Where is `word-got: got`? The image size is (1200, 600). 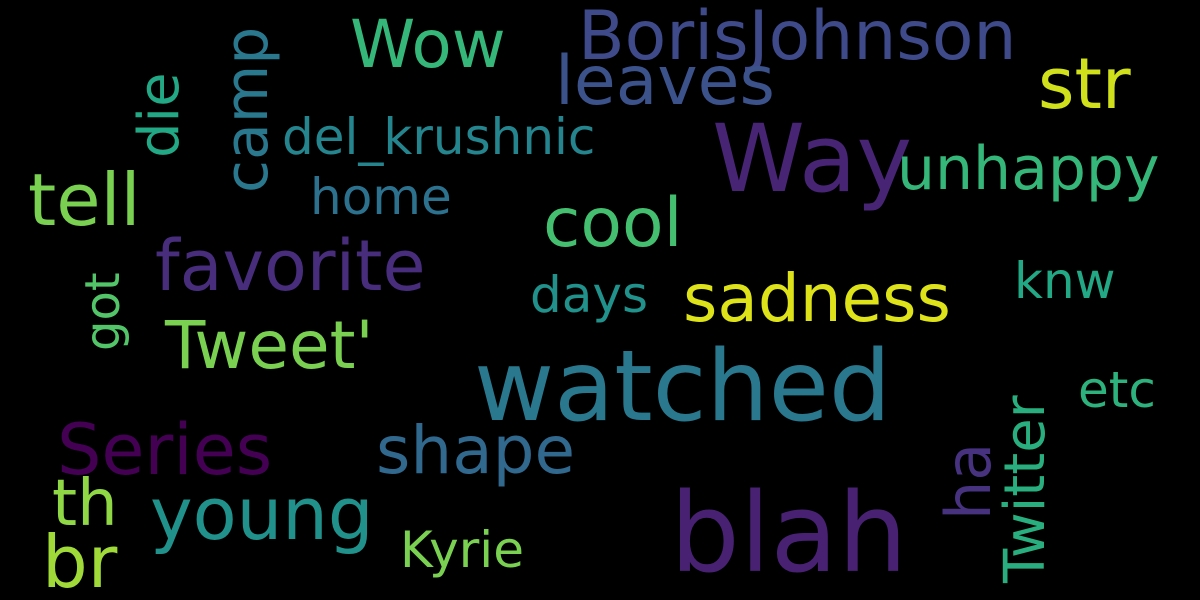 word-got: got is located at coordinates (103, 311).